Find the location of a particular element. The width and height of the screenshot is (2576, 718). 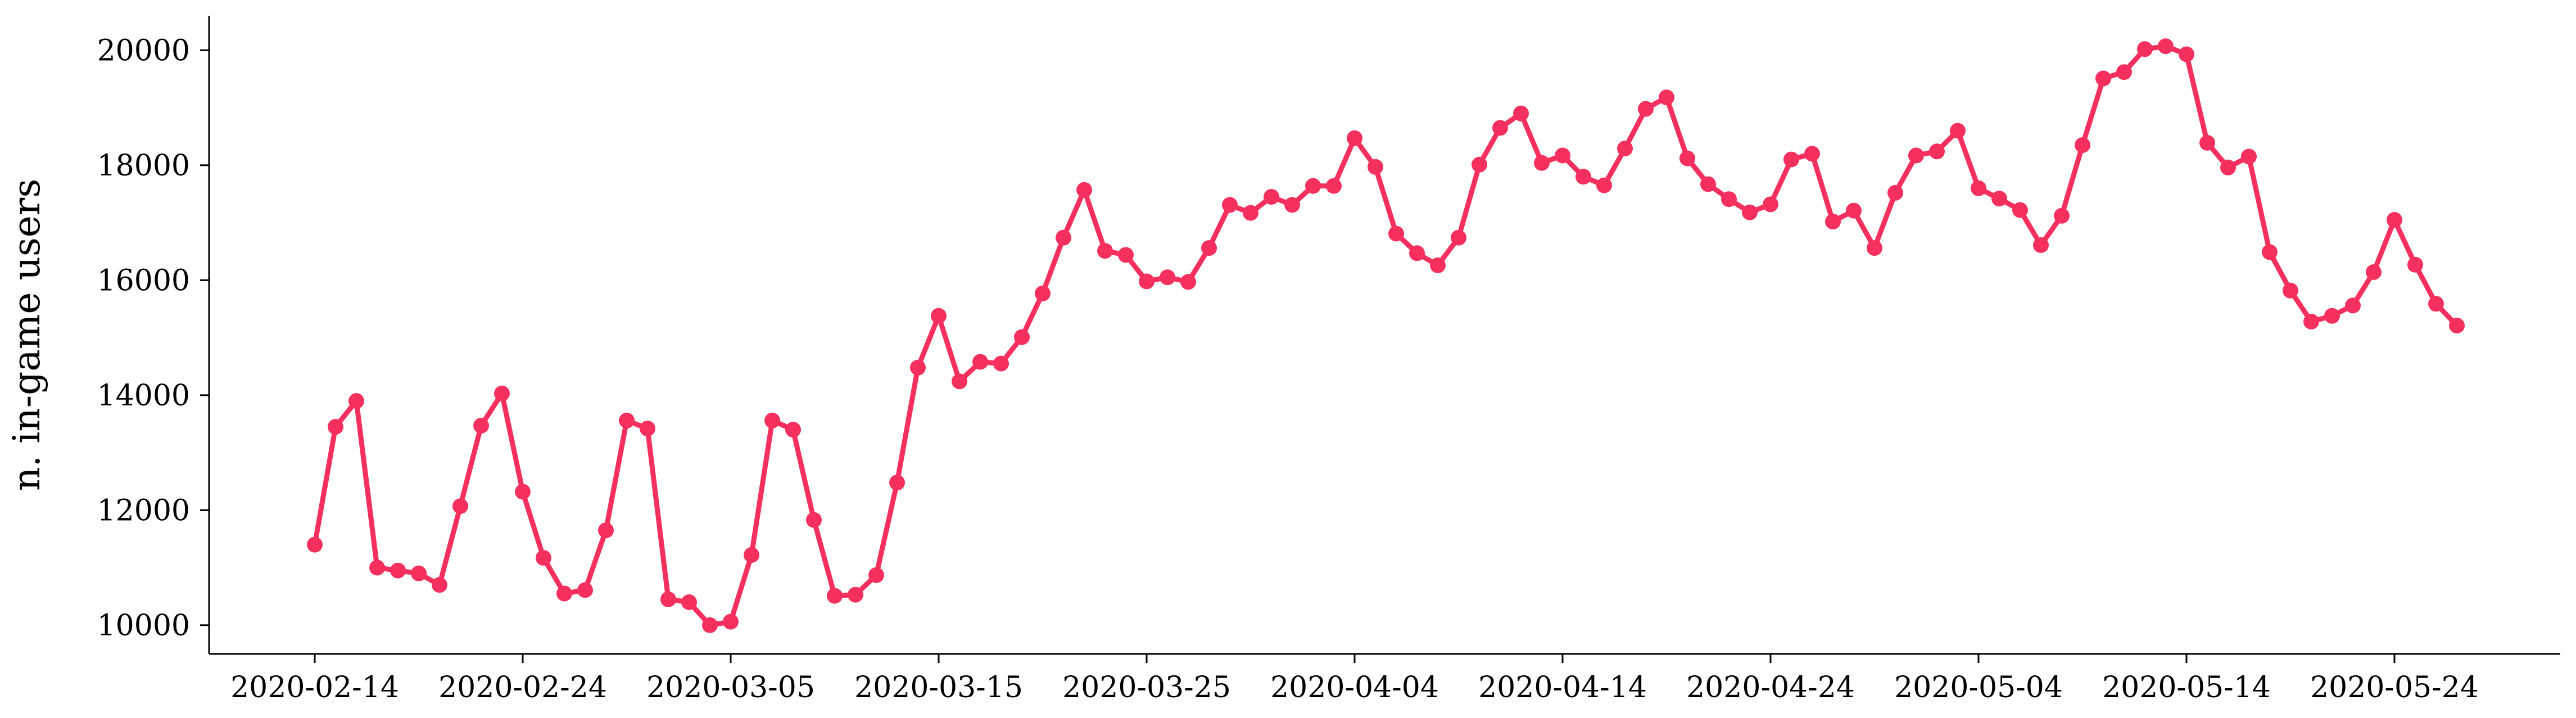

x-tick-label: 2020-05-24 is located at coordinates (2394, 688).